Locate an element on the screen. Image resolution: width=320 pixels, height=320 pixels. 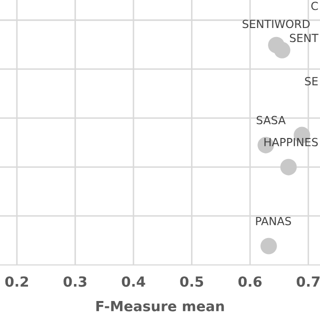
x-tick-label: 0.2 is located at coordinates (16, 281).